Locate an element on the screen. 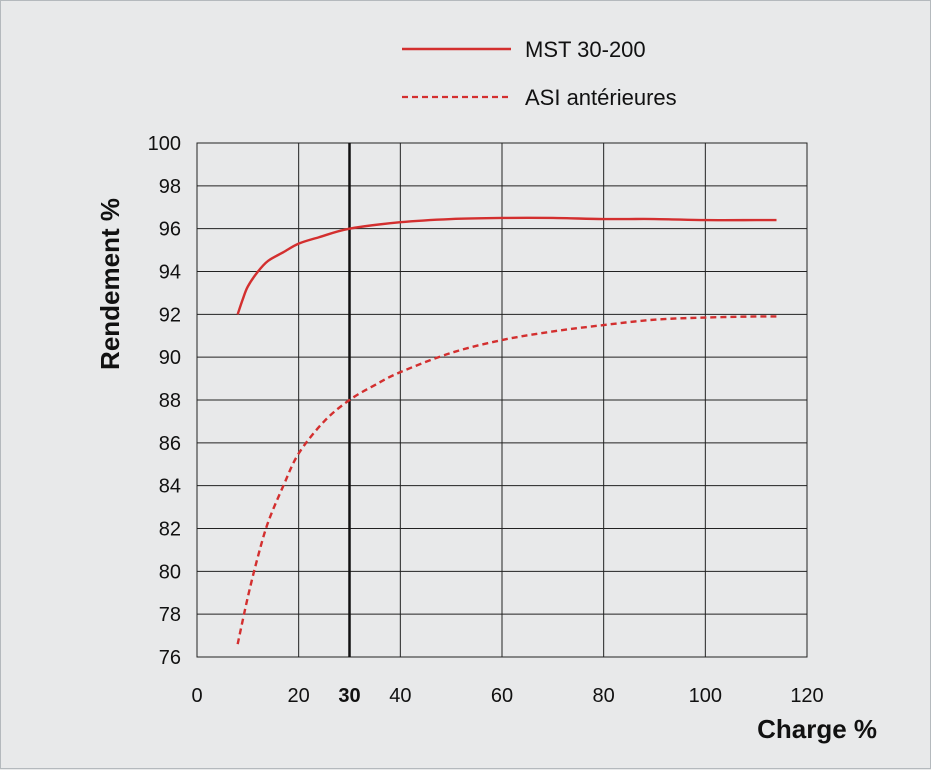 This screenshot has height=770, width=931. legend-label-asi: ASI antérieures is located at coordinates (601, 97).